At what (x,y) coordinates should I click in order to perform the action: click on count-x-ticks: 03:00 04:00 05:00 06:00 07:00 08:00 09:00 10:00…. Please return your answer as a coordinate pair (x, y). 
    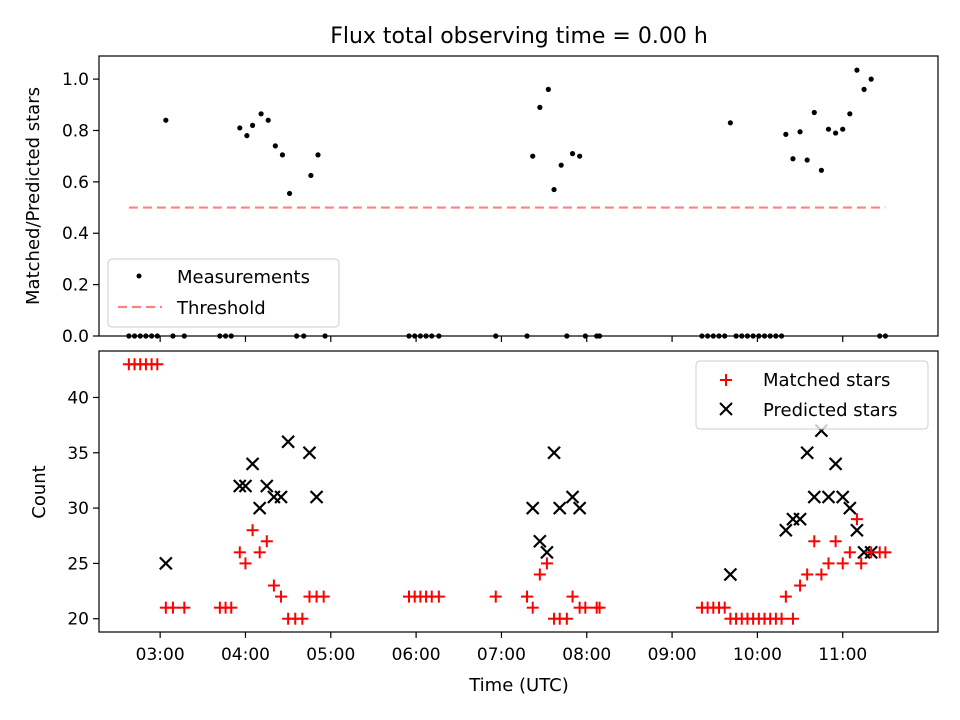
    Looking at the image, I should click on (501, 648).